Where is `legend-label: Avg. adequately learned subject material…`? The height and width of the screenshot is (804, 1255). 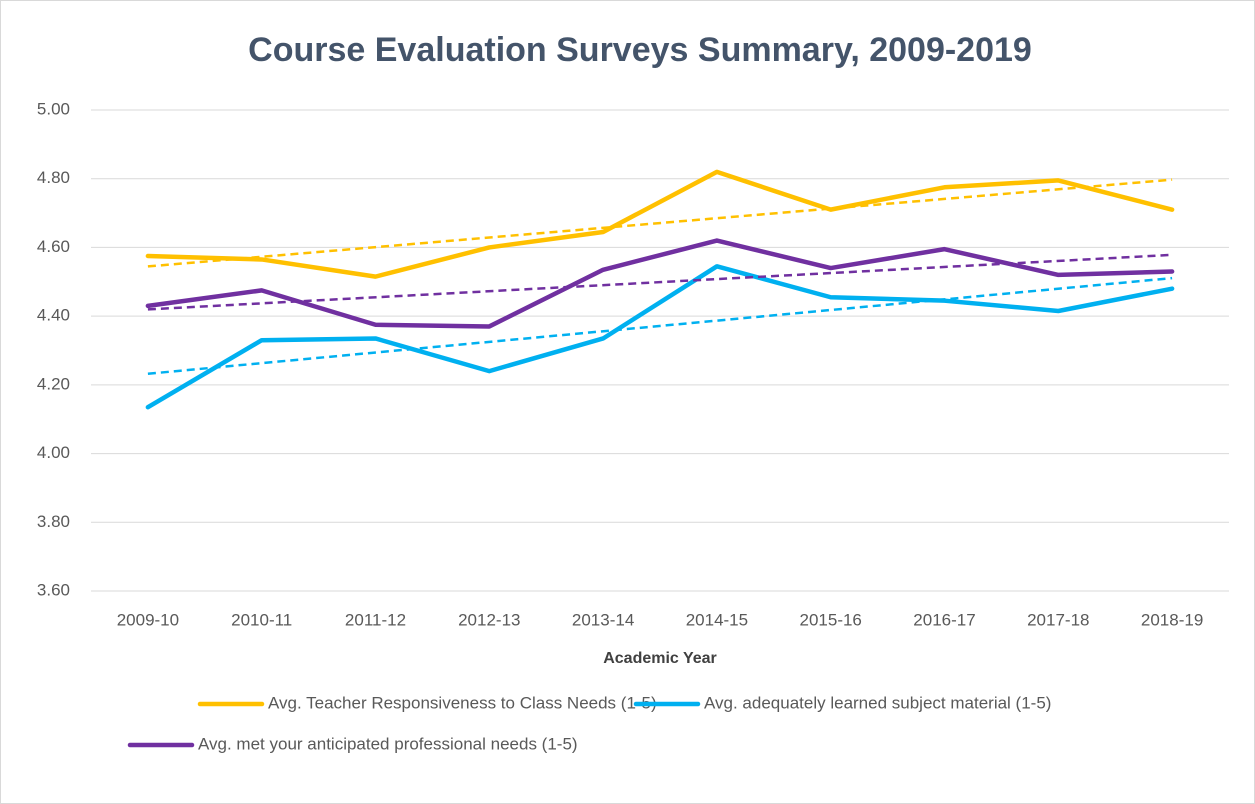
legend-label: Avg. adequately learned subject material… is located at coordinates (877, 702).